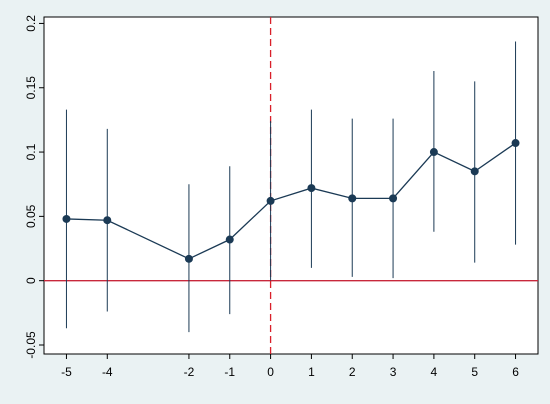  I want to click on x-tick-label: 6, so click(515, 372).